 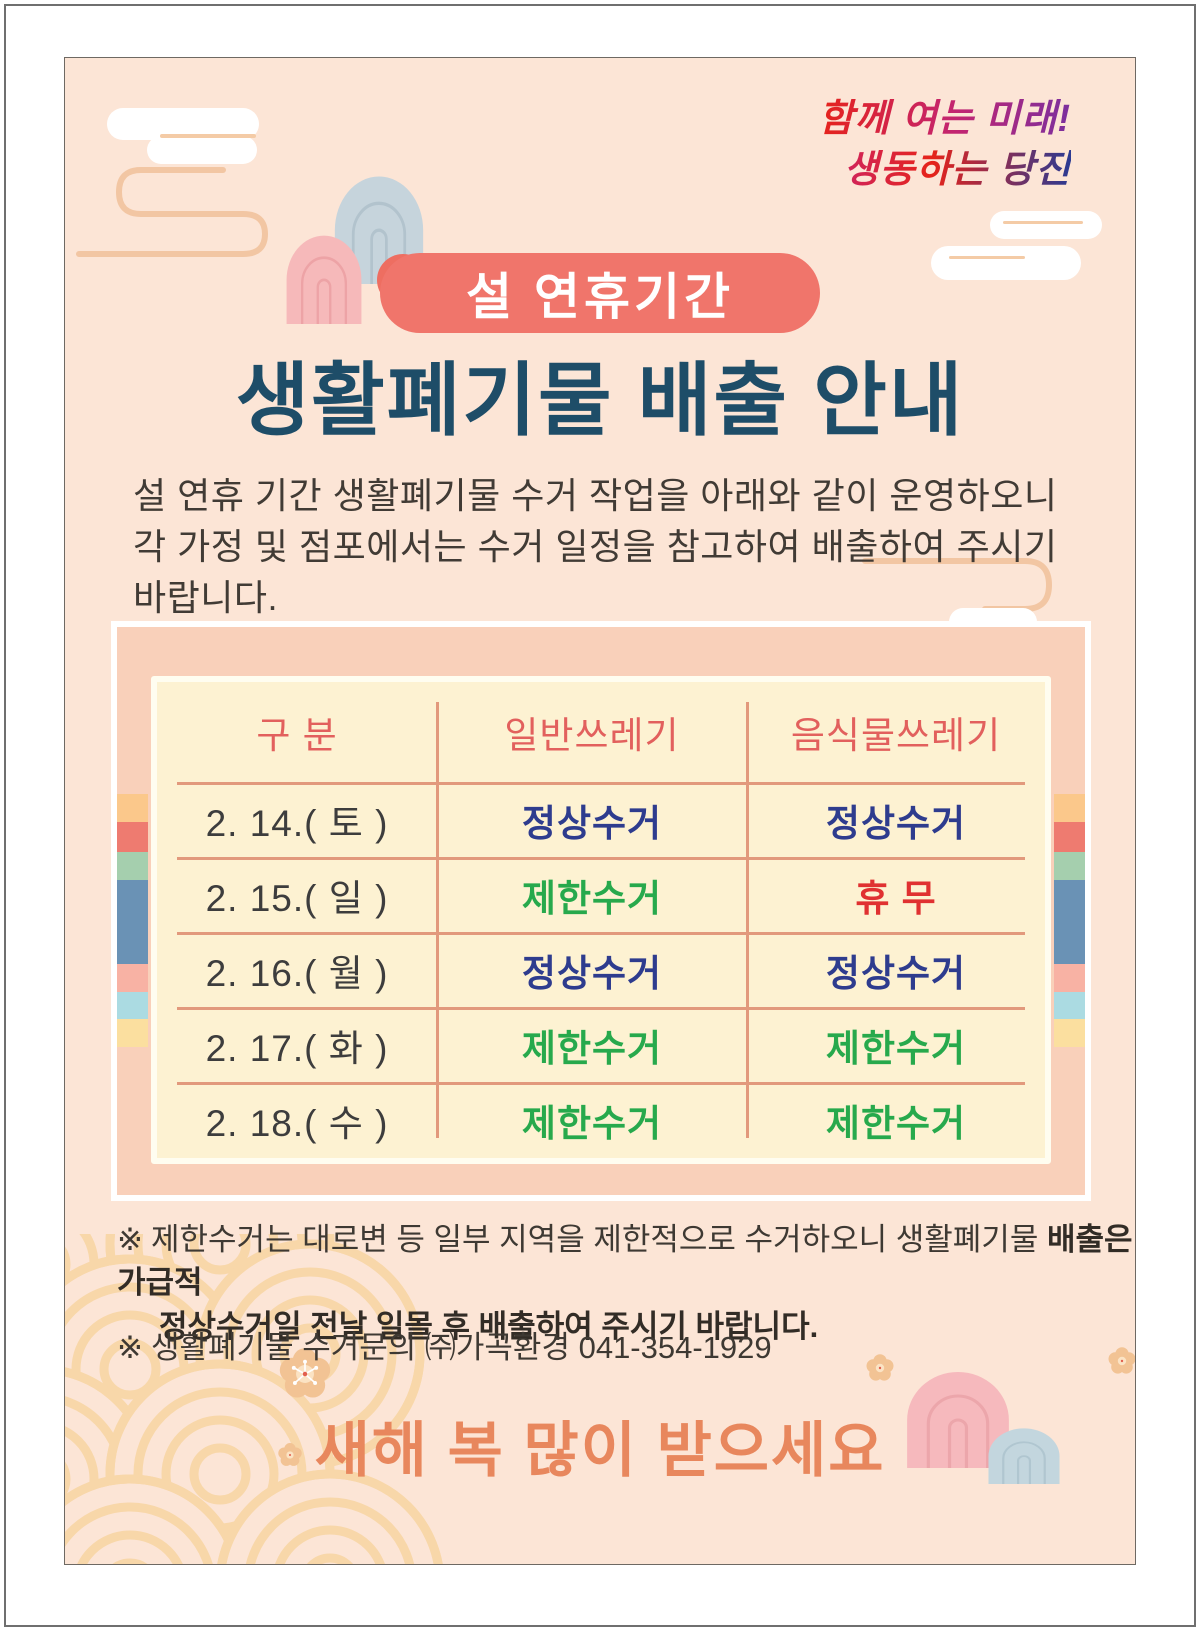 I want to click on city-slogan: 함께 여는 미래! 생동하는 당진, so click(x=944, y=145).